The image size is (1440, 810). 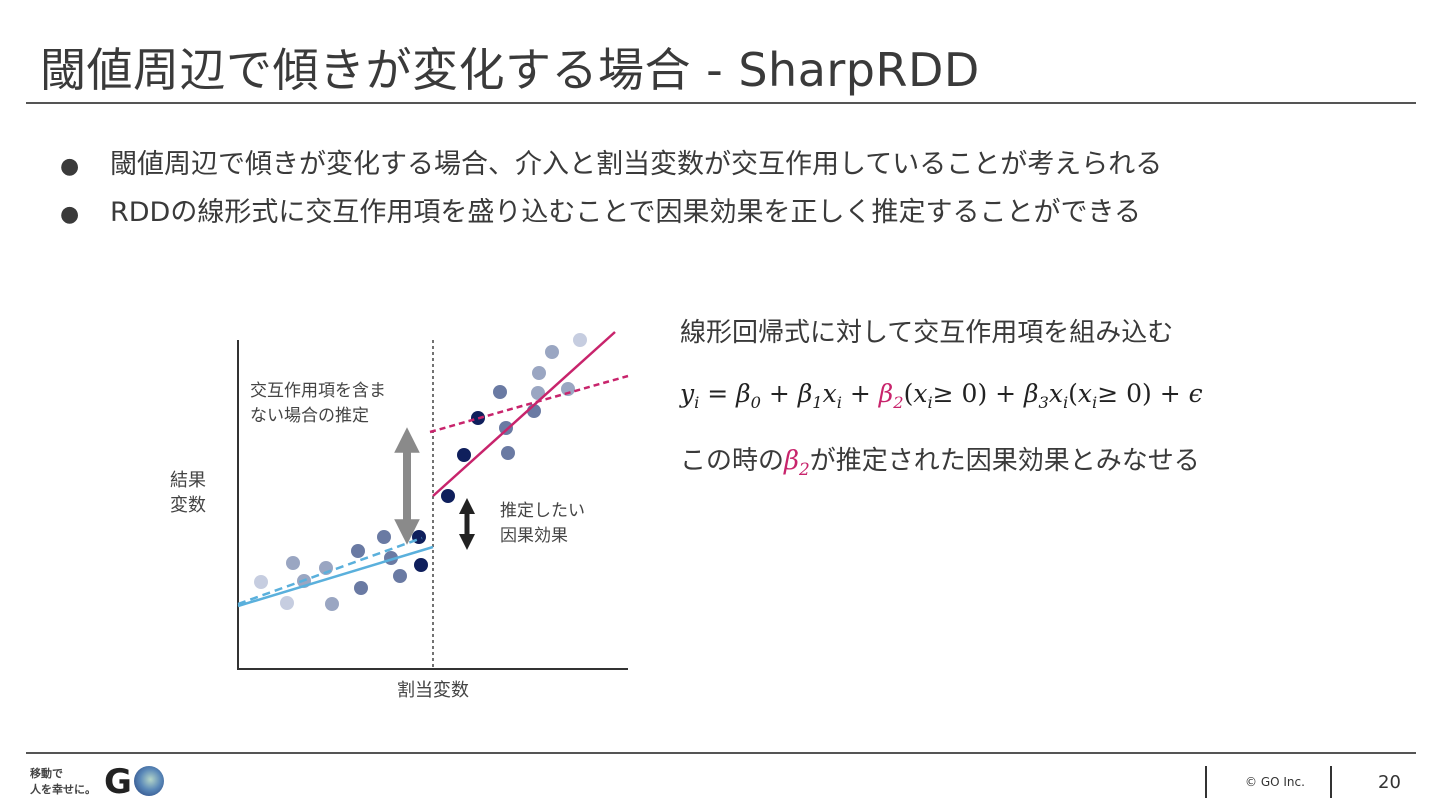 What do you see at coordinates (191, 493) in the screenshot?
I see `y-axis-label: 結果 変数` at bounding box center [191, 493].